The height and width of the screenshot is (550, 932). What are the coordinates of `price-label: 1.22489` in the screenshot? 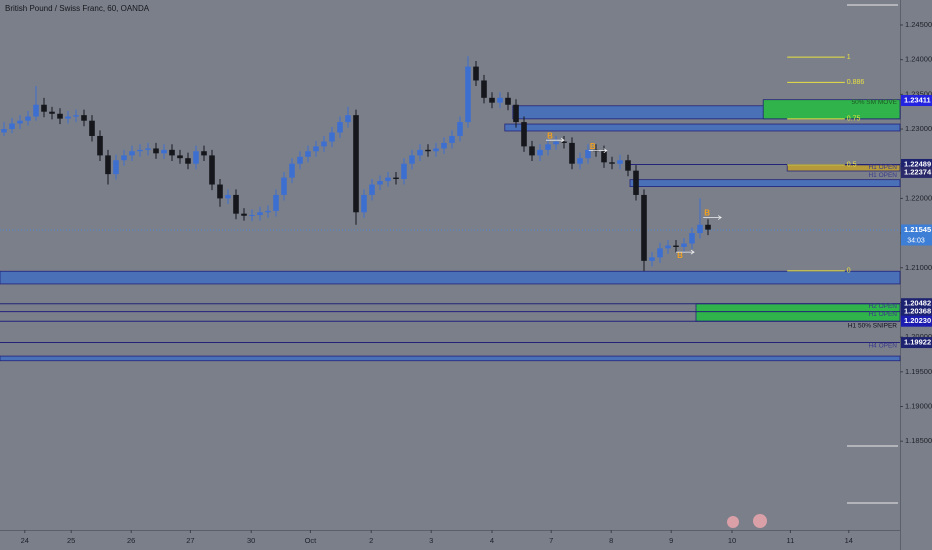 It's located at (917, 163).